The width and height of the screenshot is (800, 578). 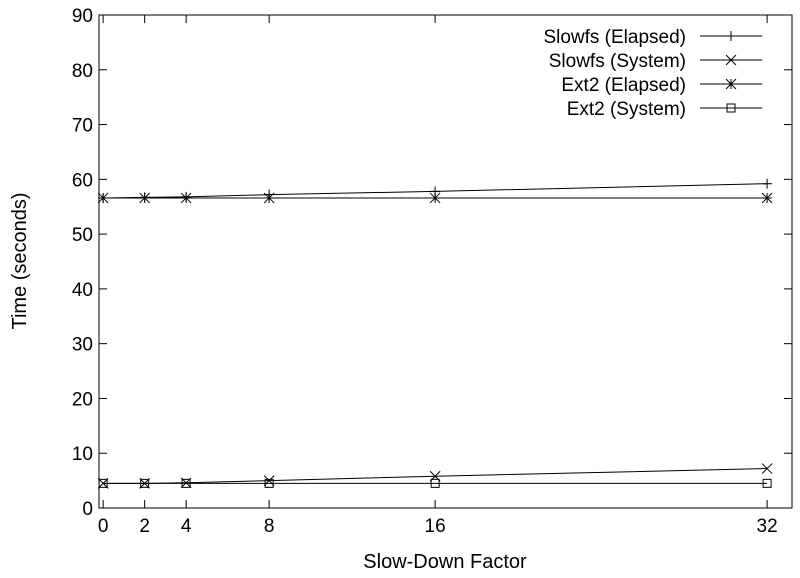 What do you see at coordinates (445, 562) in the screenshot?
I see `x-axis-title: Slow-Down Factor` at bounding box center [445, 562].